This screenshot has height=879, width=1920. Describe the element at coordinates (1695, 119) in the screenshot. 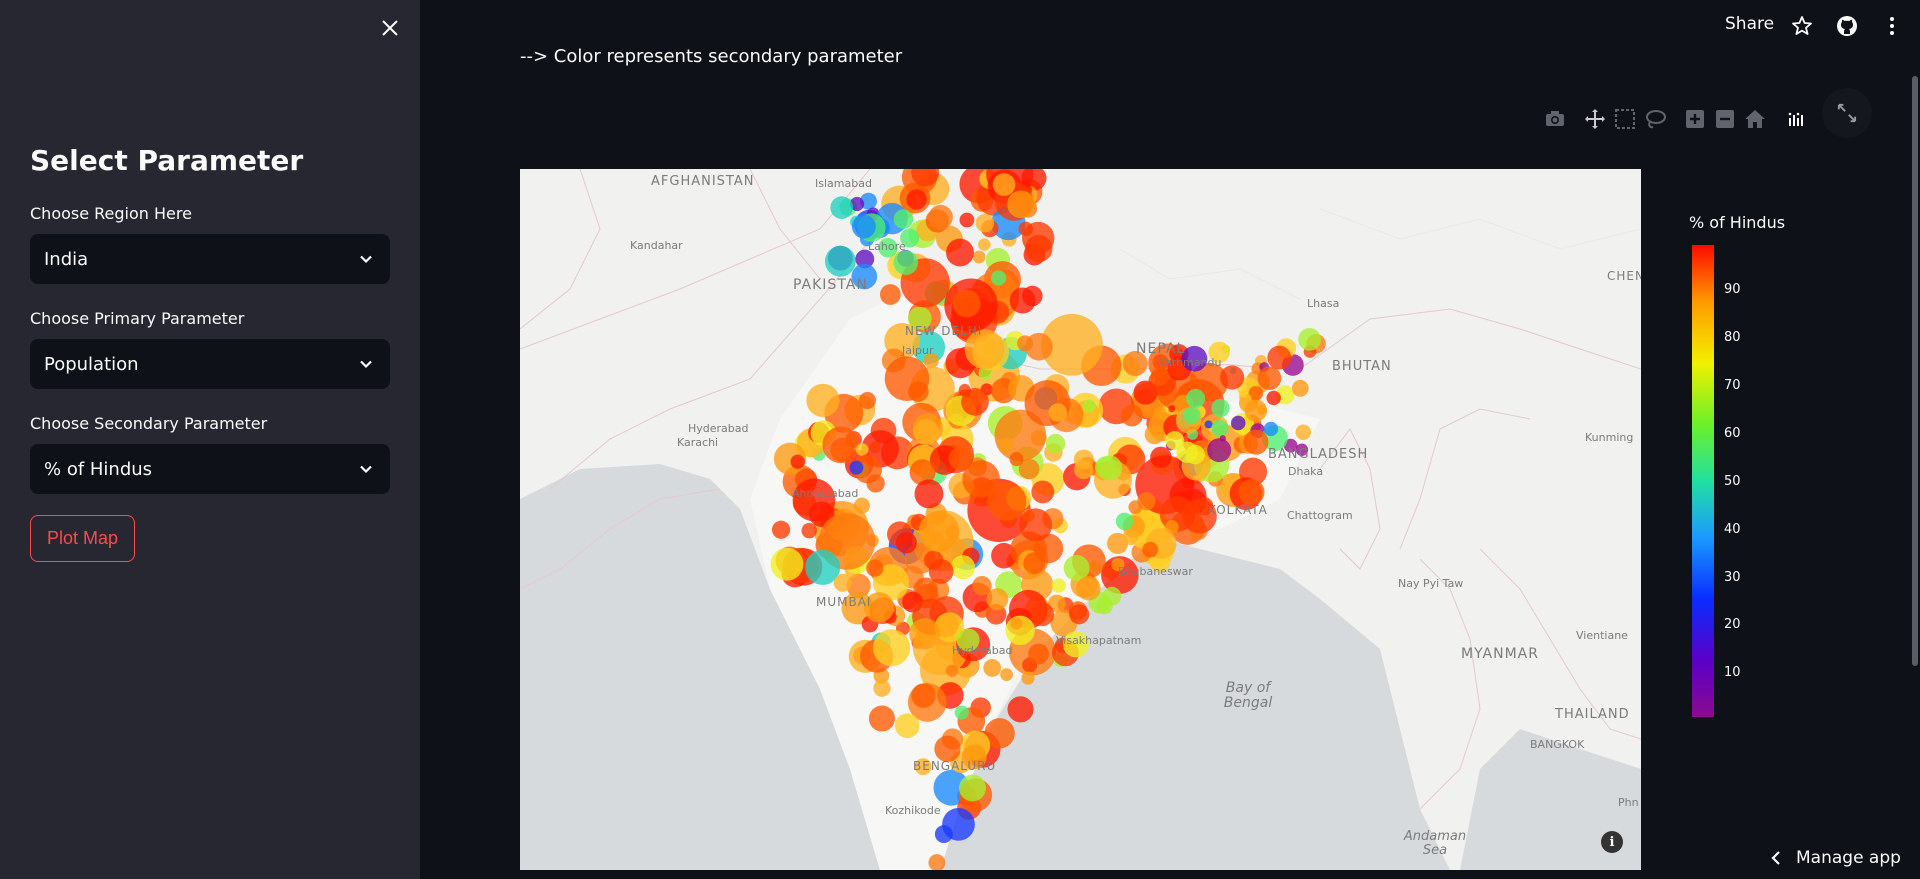

I see `zoom-in-icon` at that location.